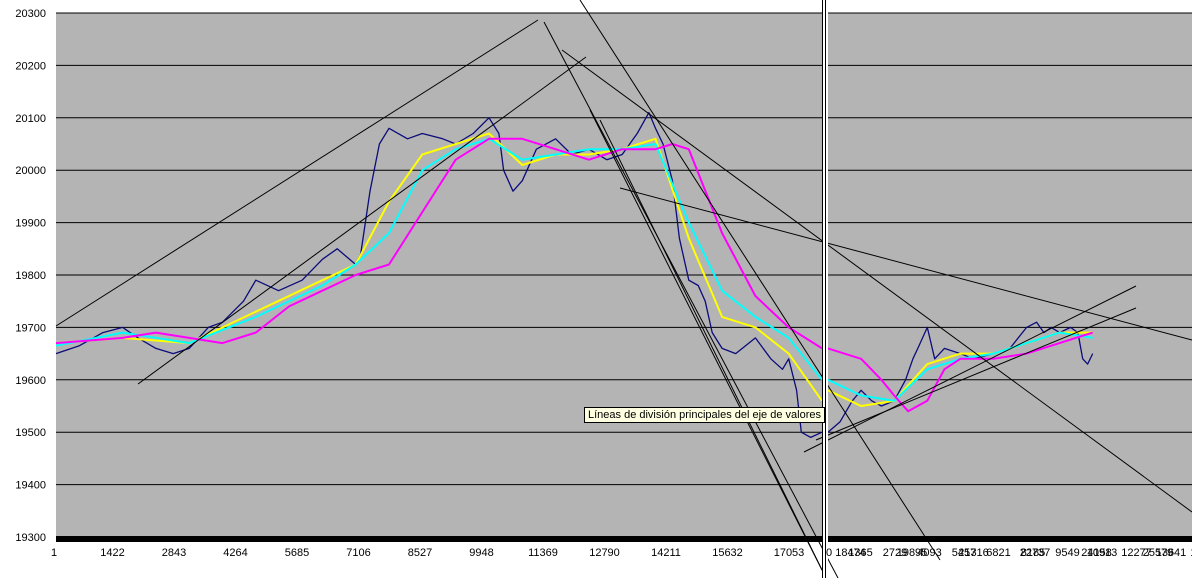 The image size is (1192, 578). I want to click on y-tick-label: 19300, so click(30, 538).